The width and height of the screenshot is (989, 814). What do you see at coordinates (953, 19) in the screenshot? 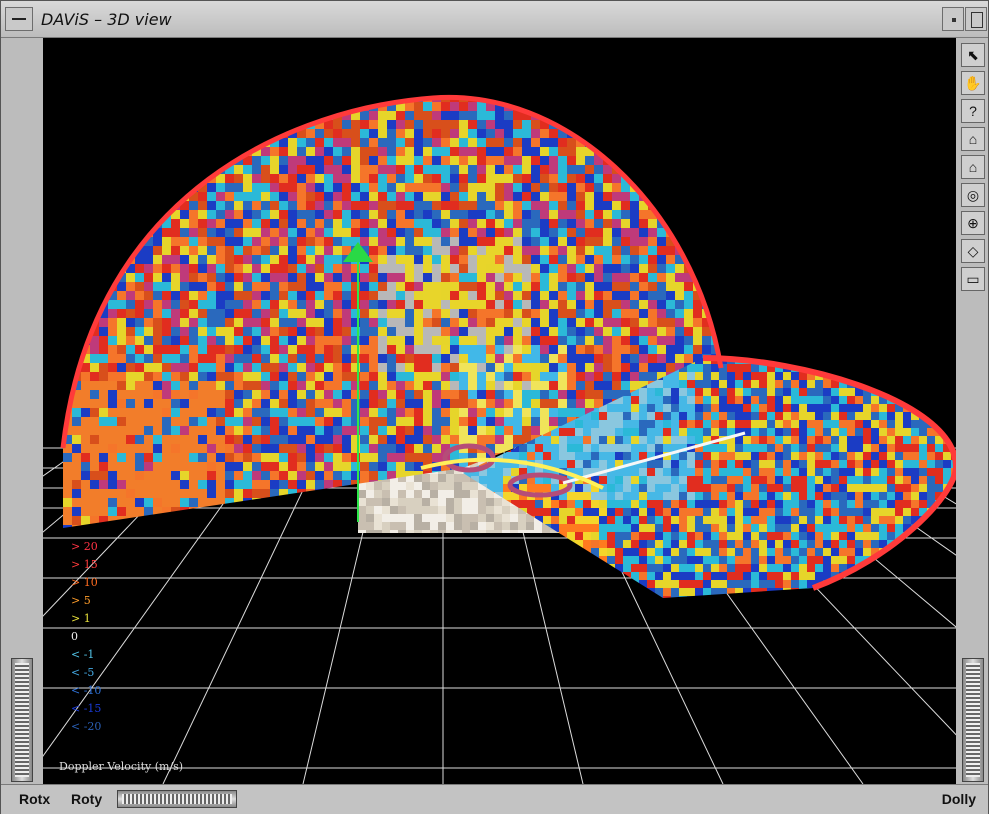
I see `minimize-button` at bounding box center [953, 19].